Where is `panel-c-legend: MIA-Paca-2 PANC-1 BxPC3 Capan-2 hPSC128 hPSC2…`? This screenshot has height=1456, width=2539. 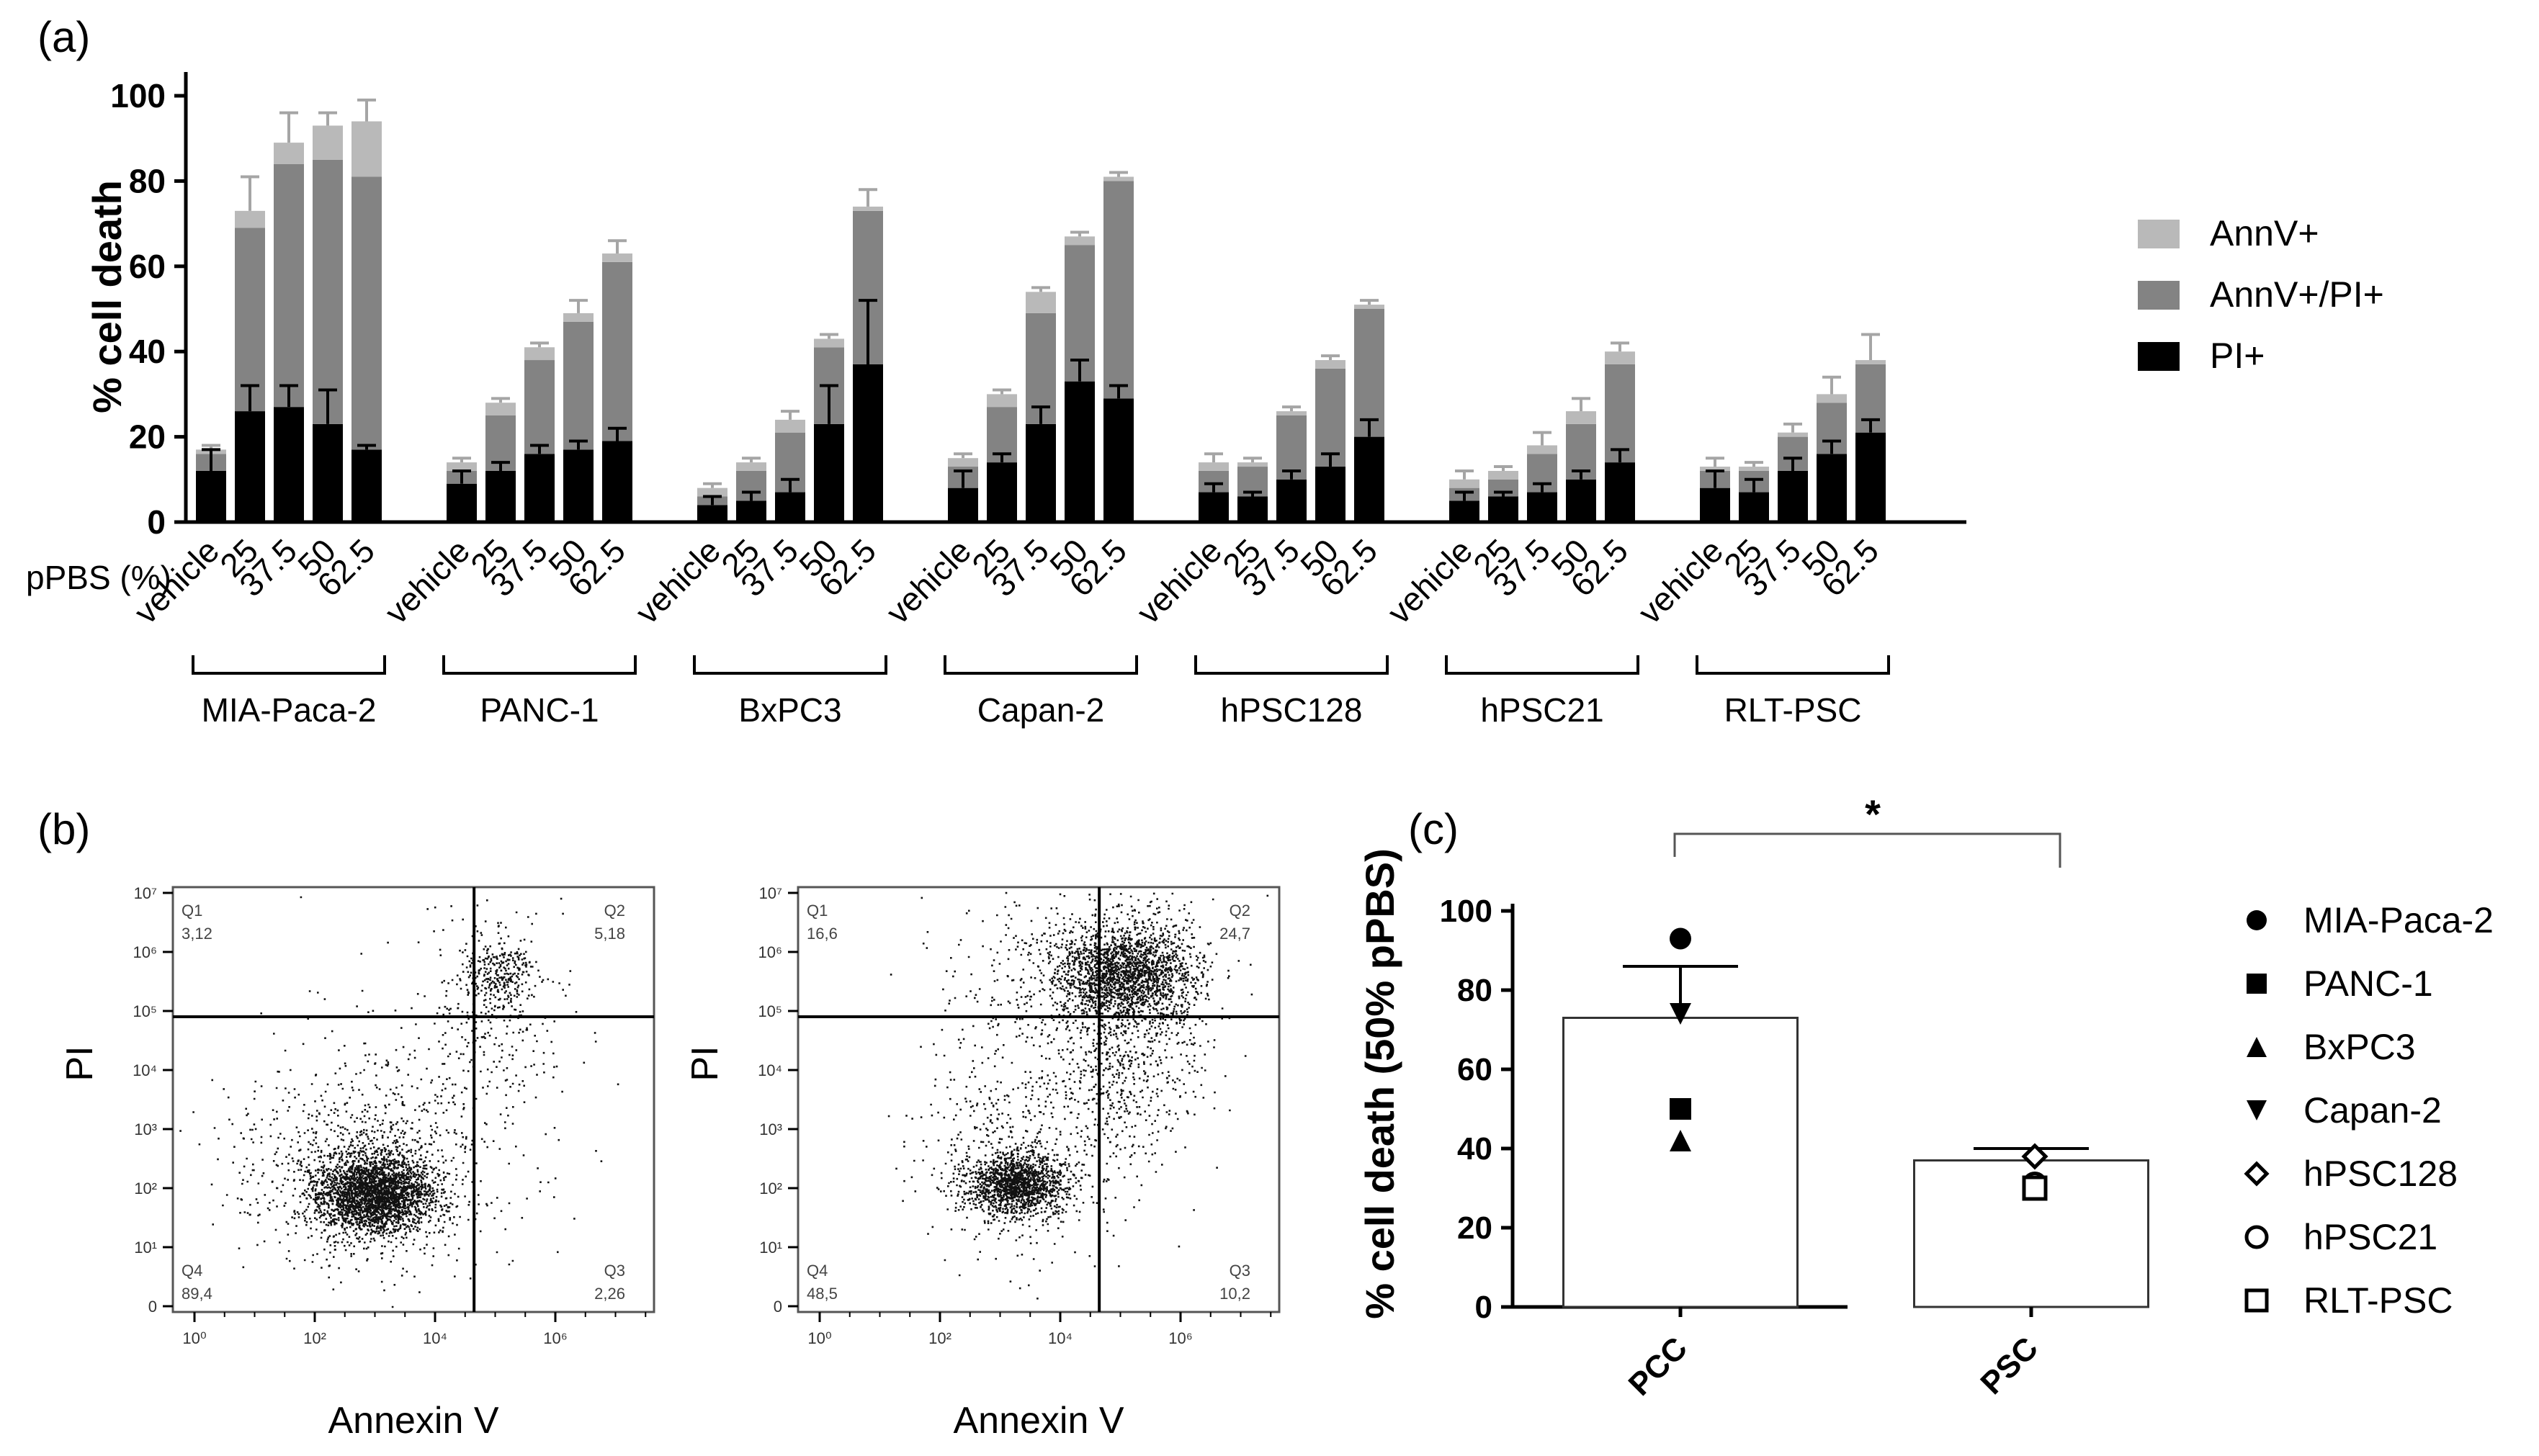
panel-c-legend: MIA-Paca-2 PANC-1 BxPC3 Capan-2 hPSC128 hPSC2… is located at coordinates (2369, 1110).